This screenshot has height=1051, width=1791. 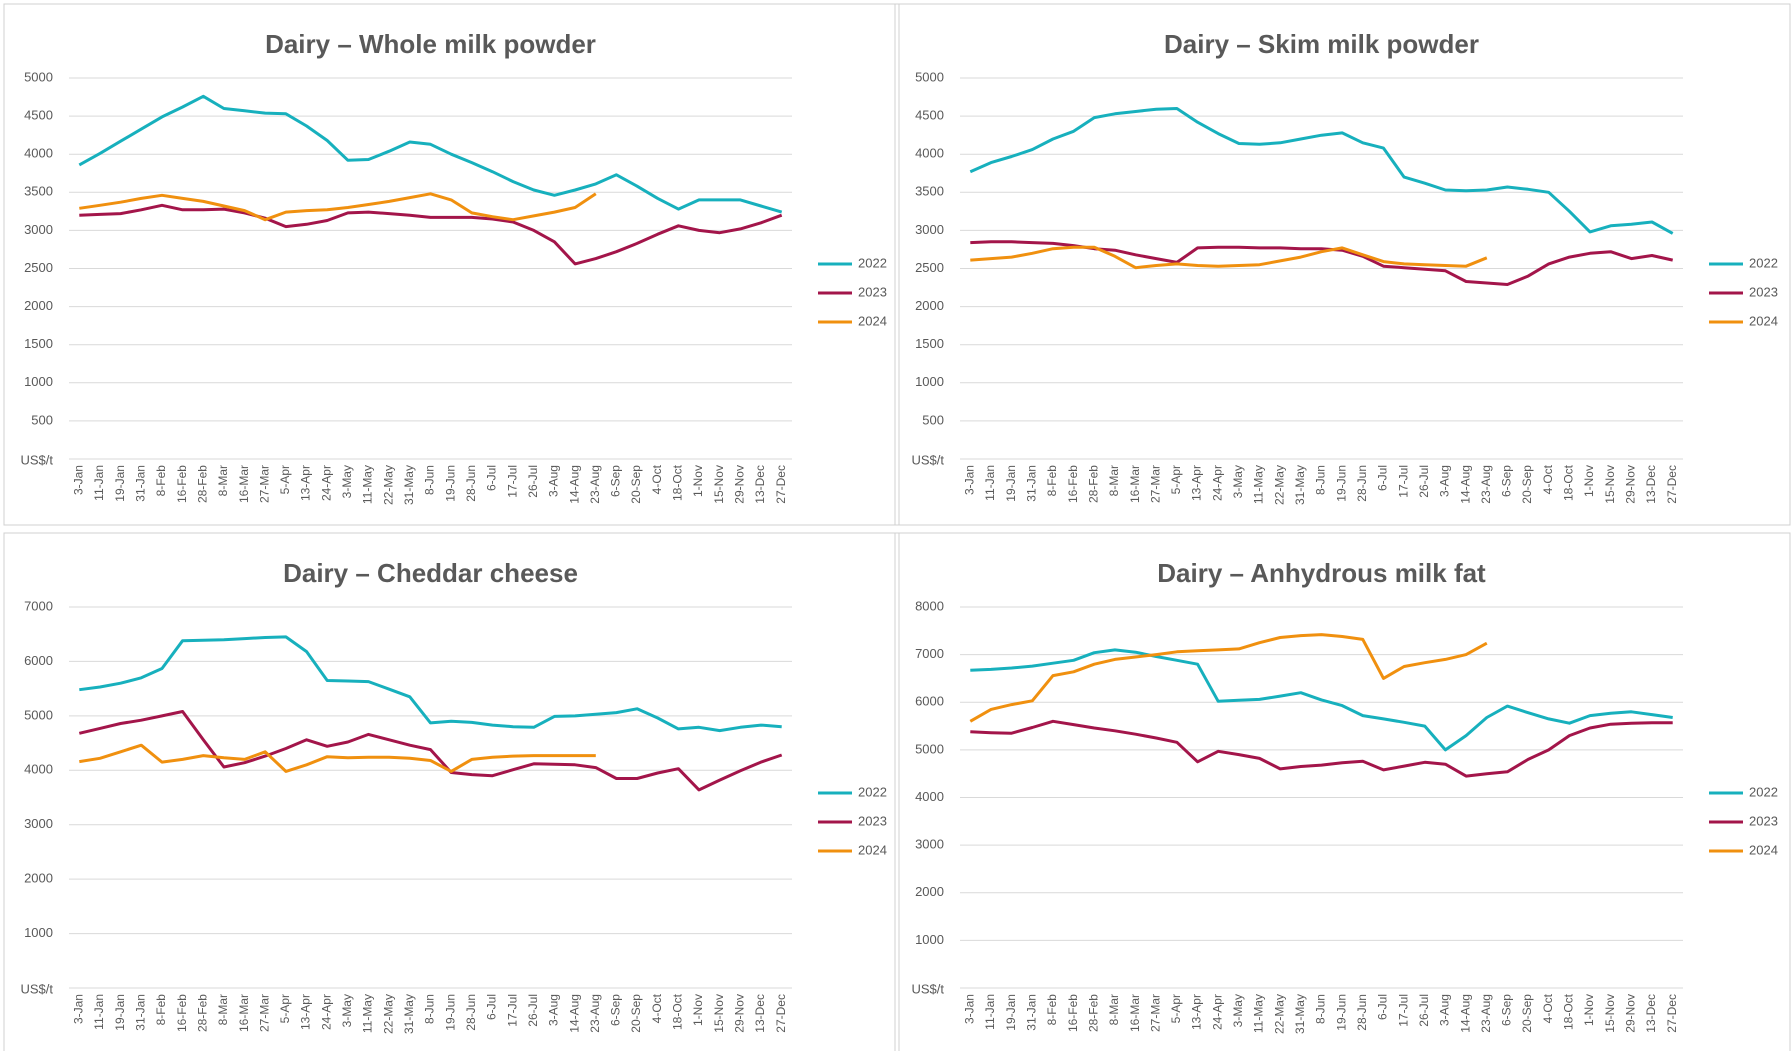 What do you see at coordinates (929, 653) in the screenshot?
I see `y-tick-label: 7000` at bounding box center [929, 653].